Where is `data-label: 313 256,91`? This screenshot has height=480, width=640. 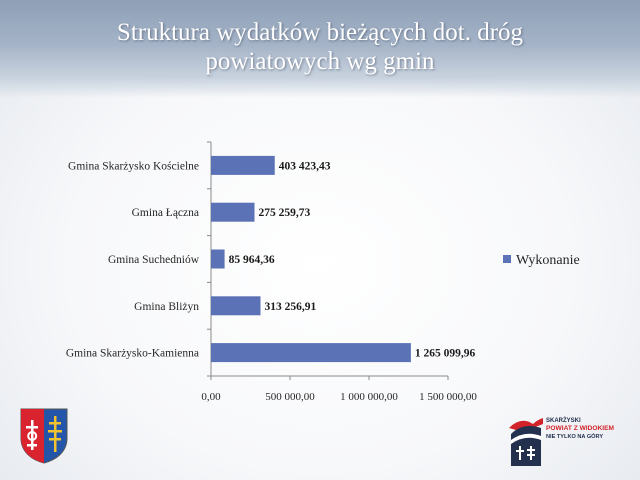
data-label: 313 256,91 is located at coordinates (290, 307).